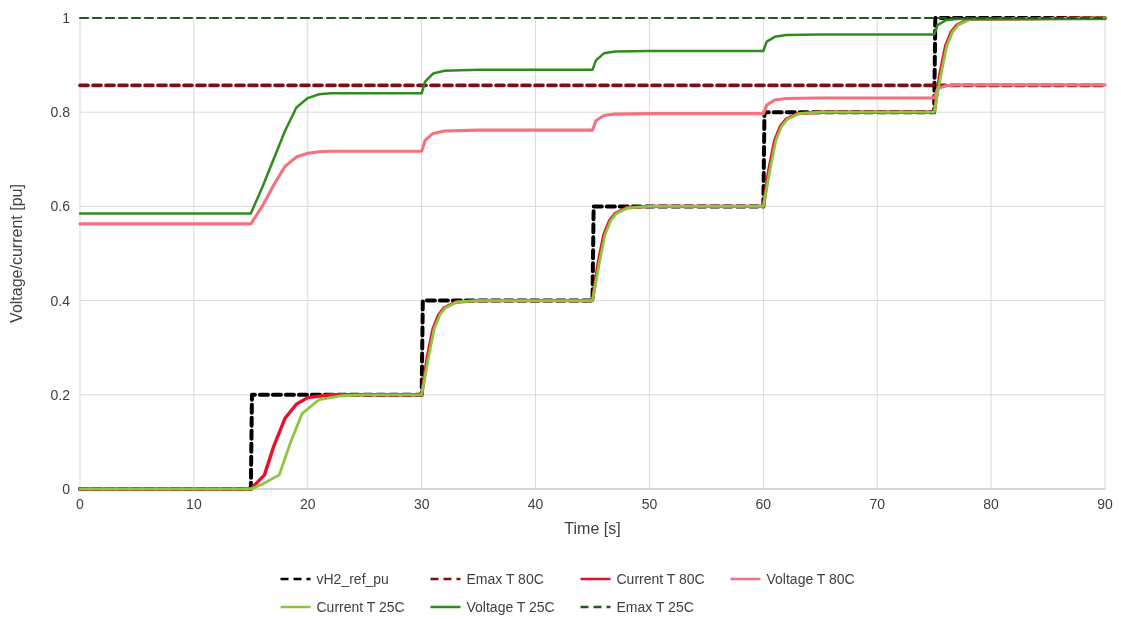 This screenshot has width=1121, height=619. Describe the element at coordinates (877, 504) in the screenshot. I see `x-tick-label: 70` at that location.